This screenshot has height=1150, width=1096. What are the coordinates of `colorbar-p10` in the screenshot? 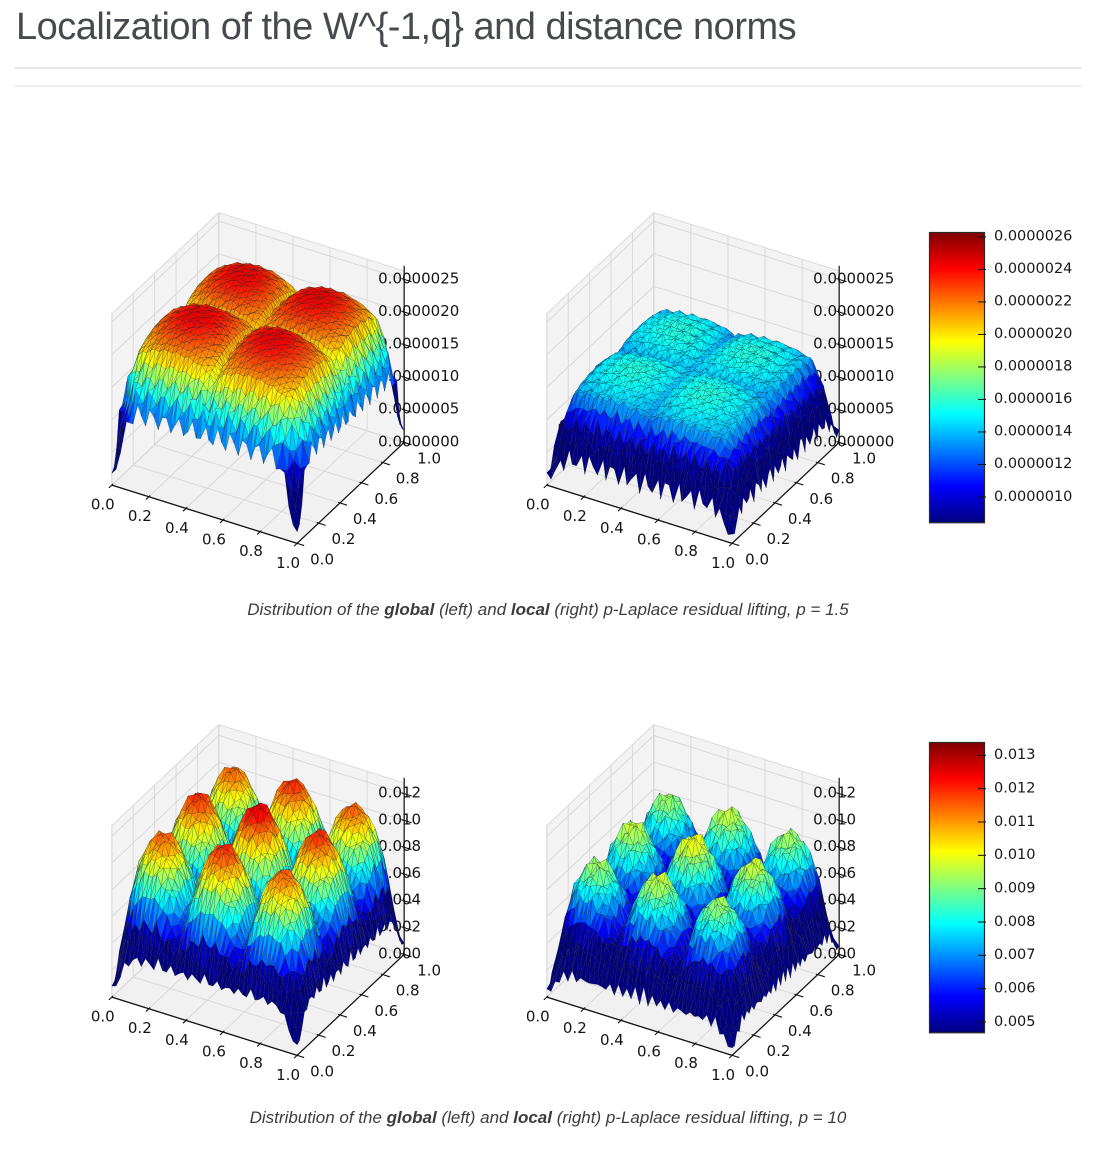 It's located at (1010, 890).